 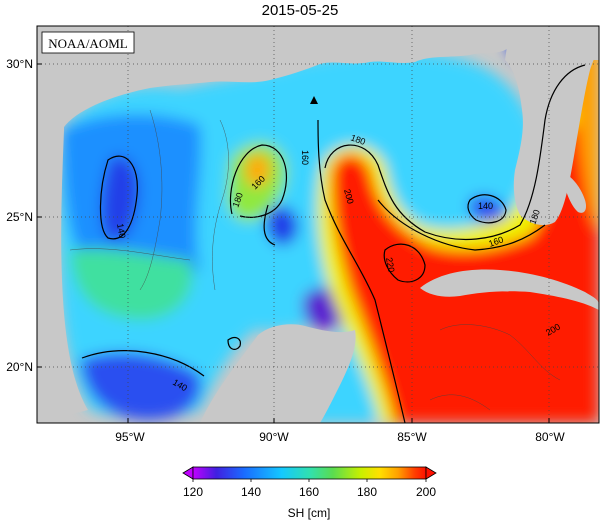 What do you see at coordinates (552, 126) in the screenshot?
I see `florida-peninsula` at bounding box center [552, 126].